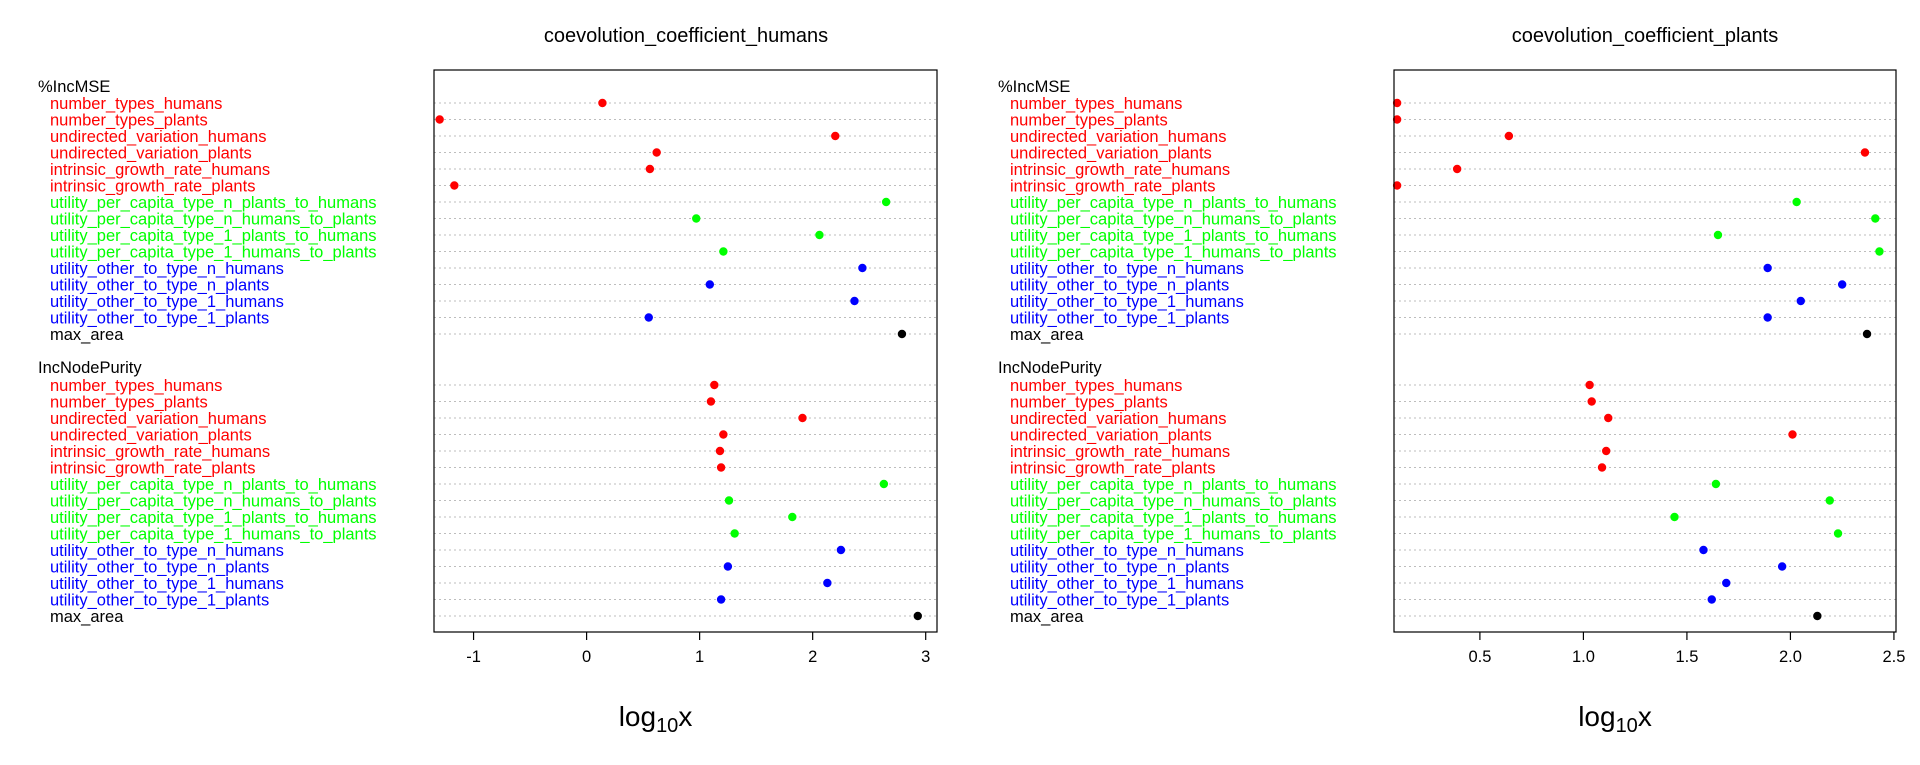 The image size is (1920, 765). What do you see at coordinates (1645, 36) in the screenshot?
I see `chart-title: coevolution_coefficient_plants` at bounding box center [1645, 36].